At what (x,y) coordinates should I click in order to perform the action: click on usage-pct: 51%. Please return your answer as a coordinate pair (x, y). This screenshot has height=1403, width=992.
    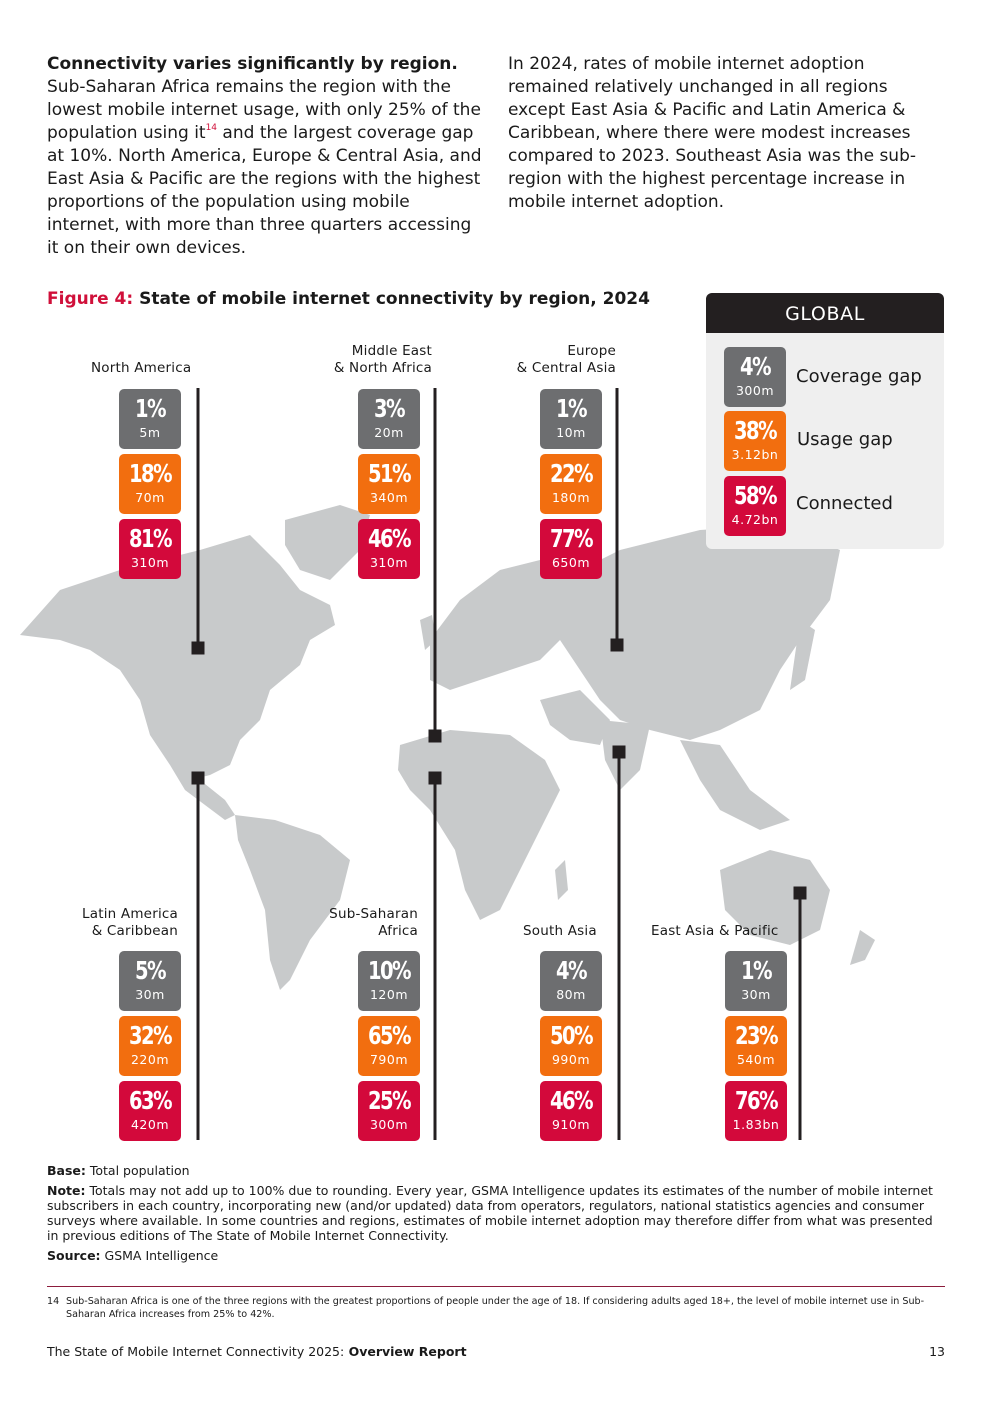
    Looking at the image, I should click on (390, 473).